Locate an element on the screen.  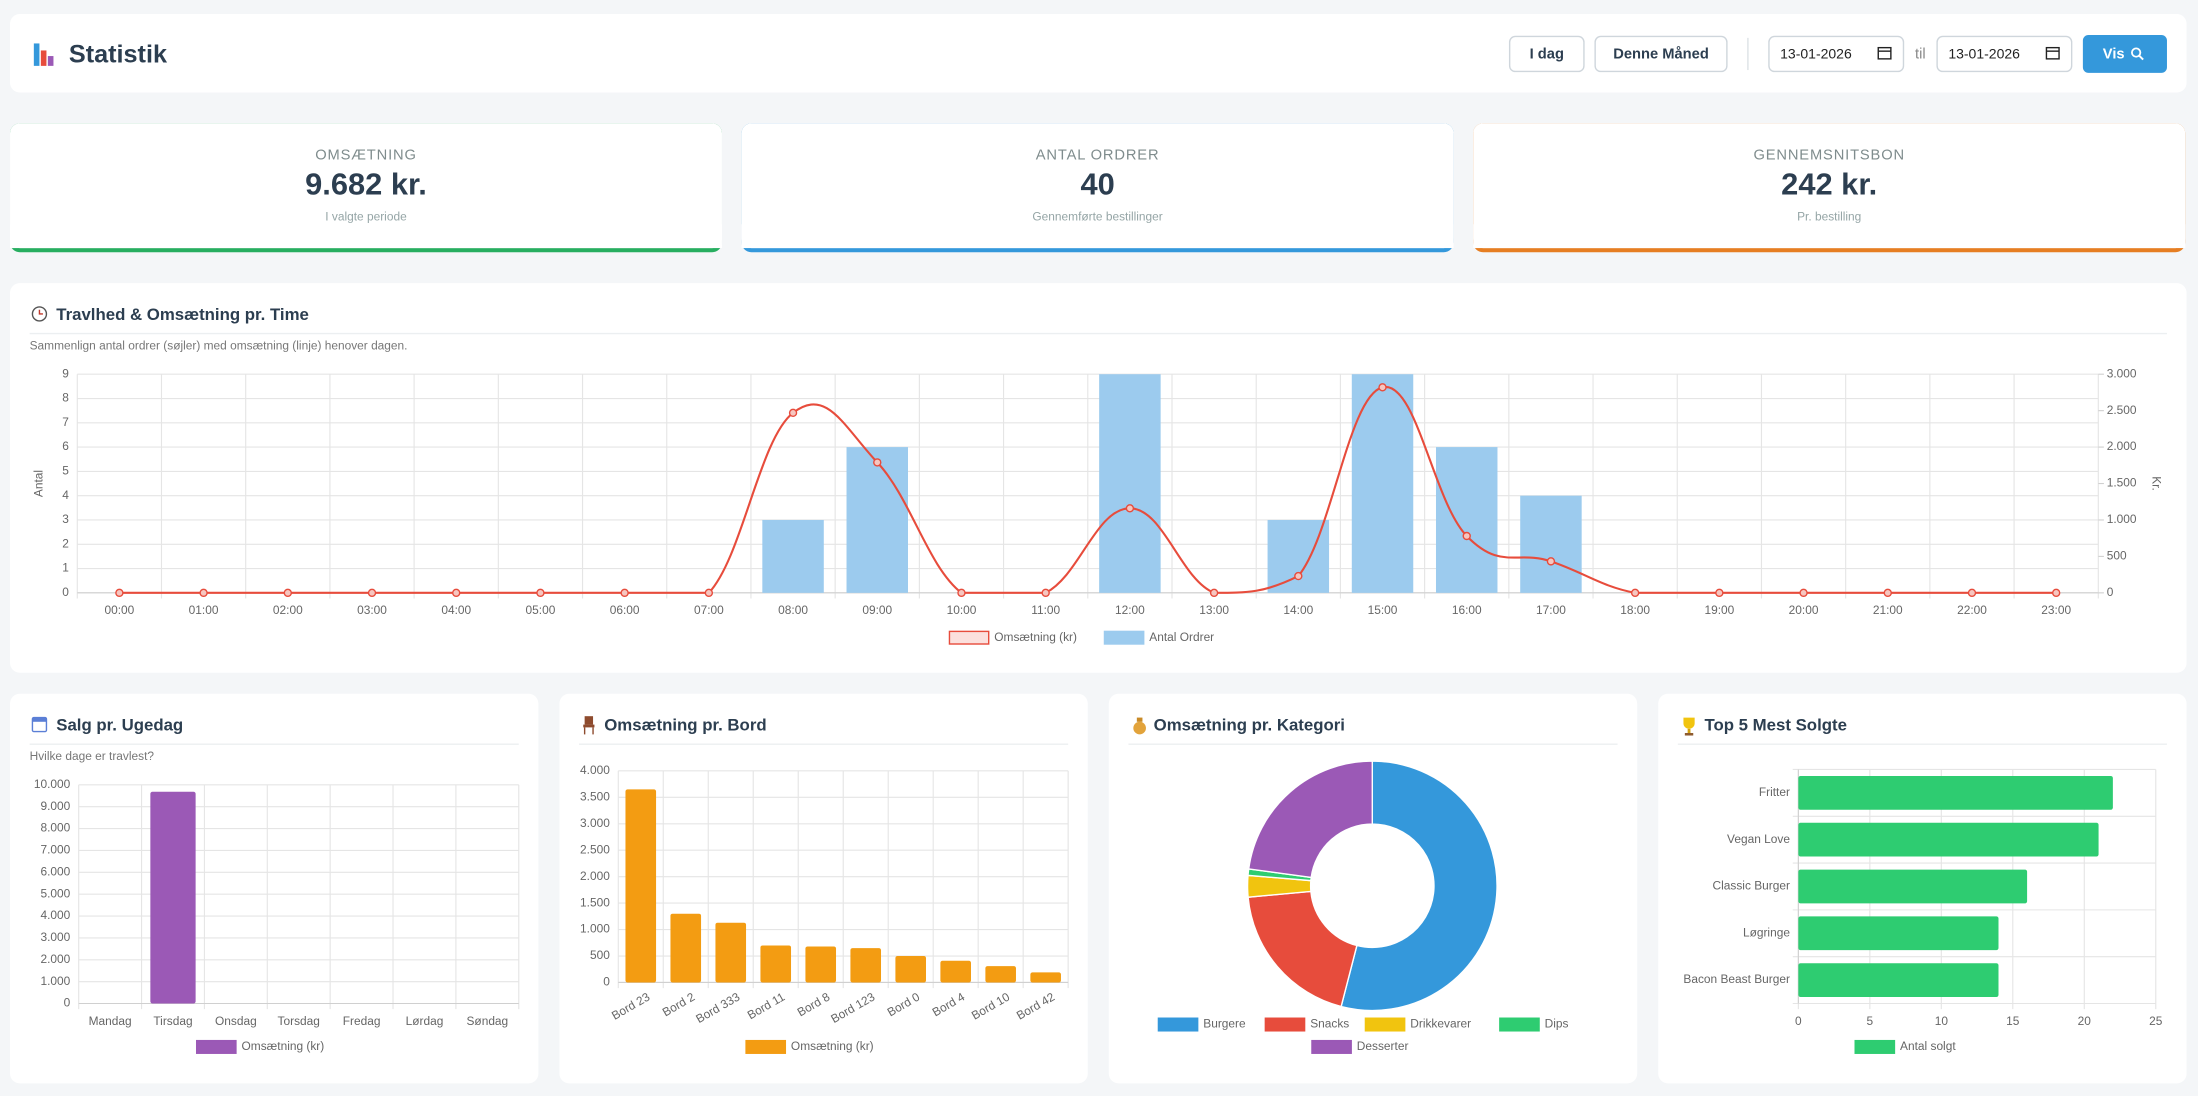
search-icon is located at coordinates (2137, 54).